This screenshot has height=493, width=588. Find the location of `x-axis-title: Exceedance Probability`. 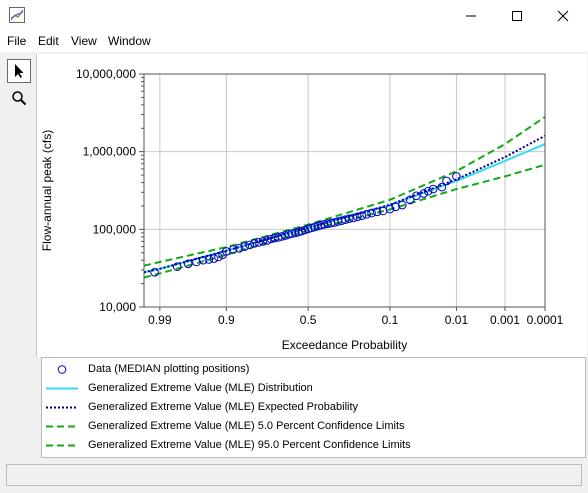

x-axis-title: Exceedance Probability is located at coordinates (344, 345).